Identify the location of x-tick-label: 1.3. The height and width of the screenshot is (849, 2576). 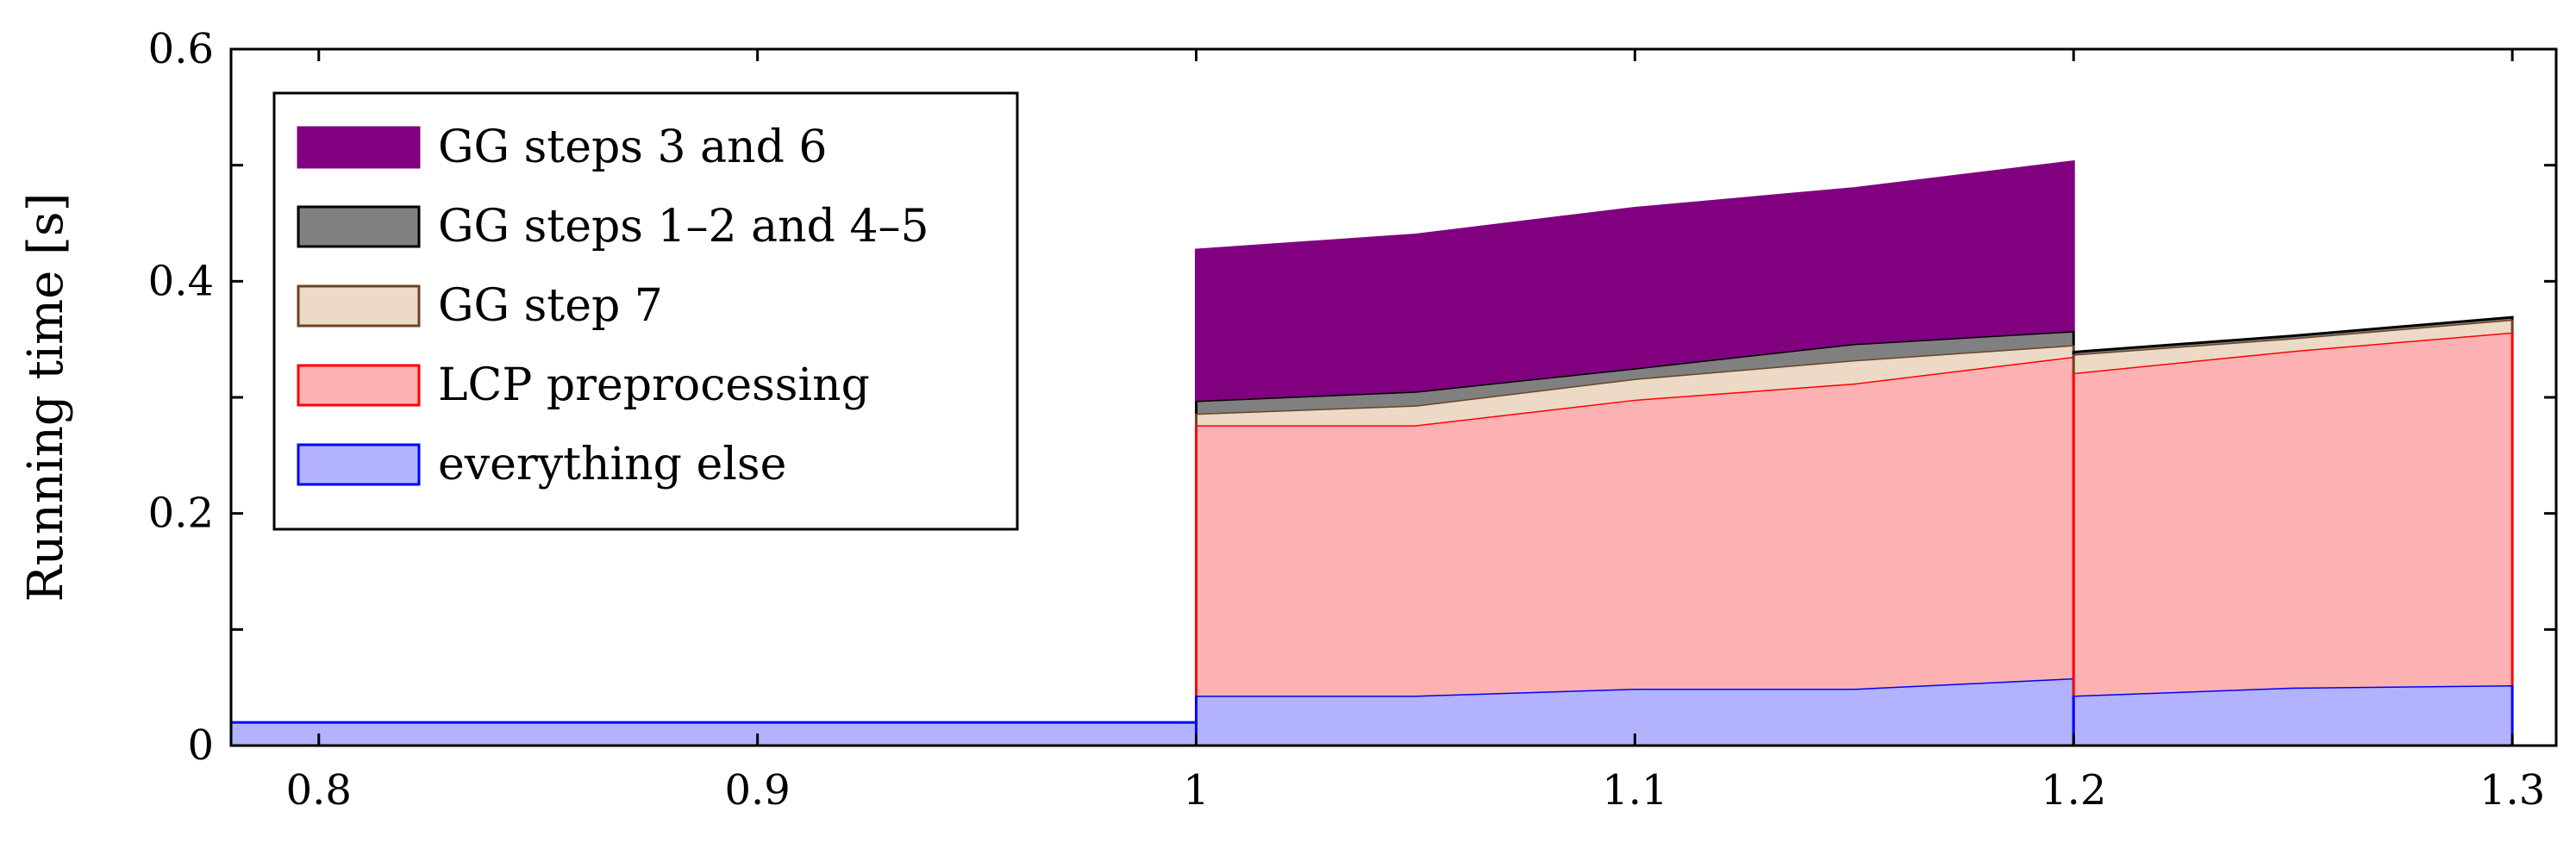
(2512, 790).